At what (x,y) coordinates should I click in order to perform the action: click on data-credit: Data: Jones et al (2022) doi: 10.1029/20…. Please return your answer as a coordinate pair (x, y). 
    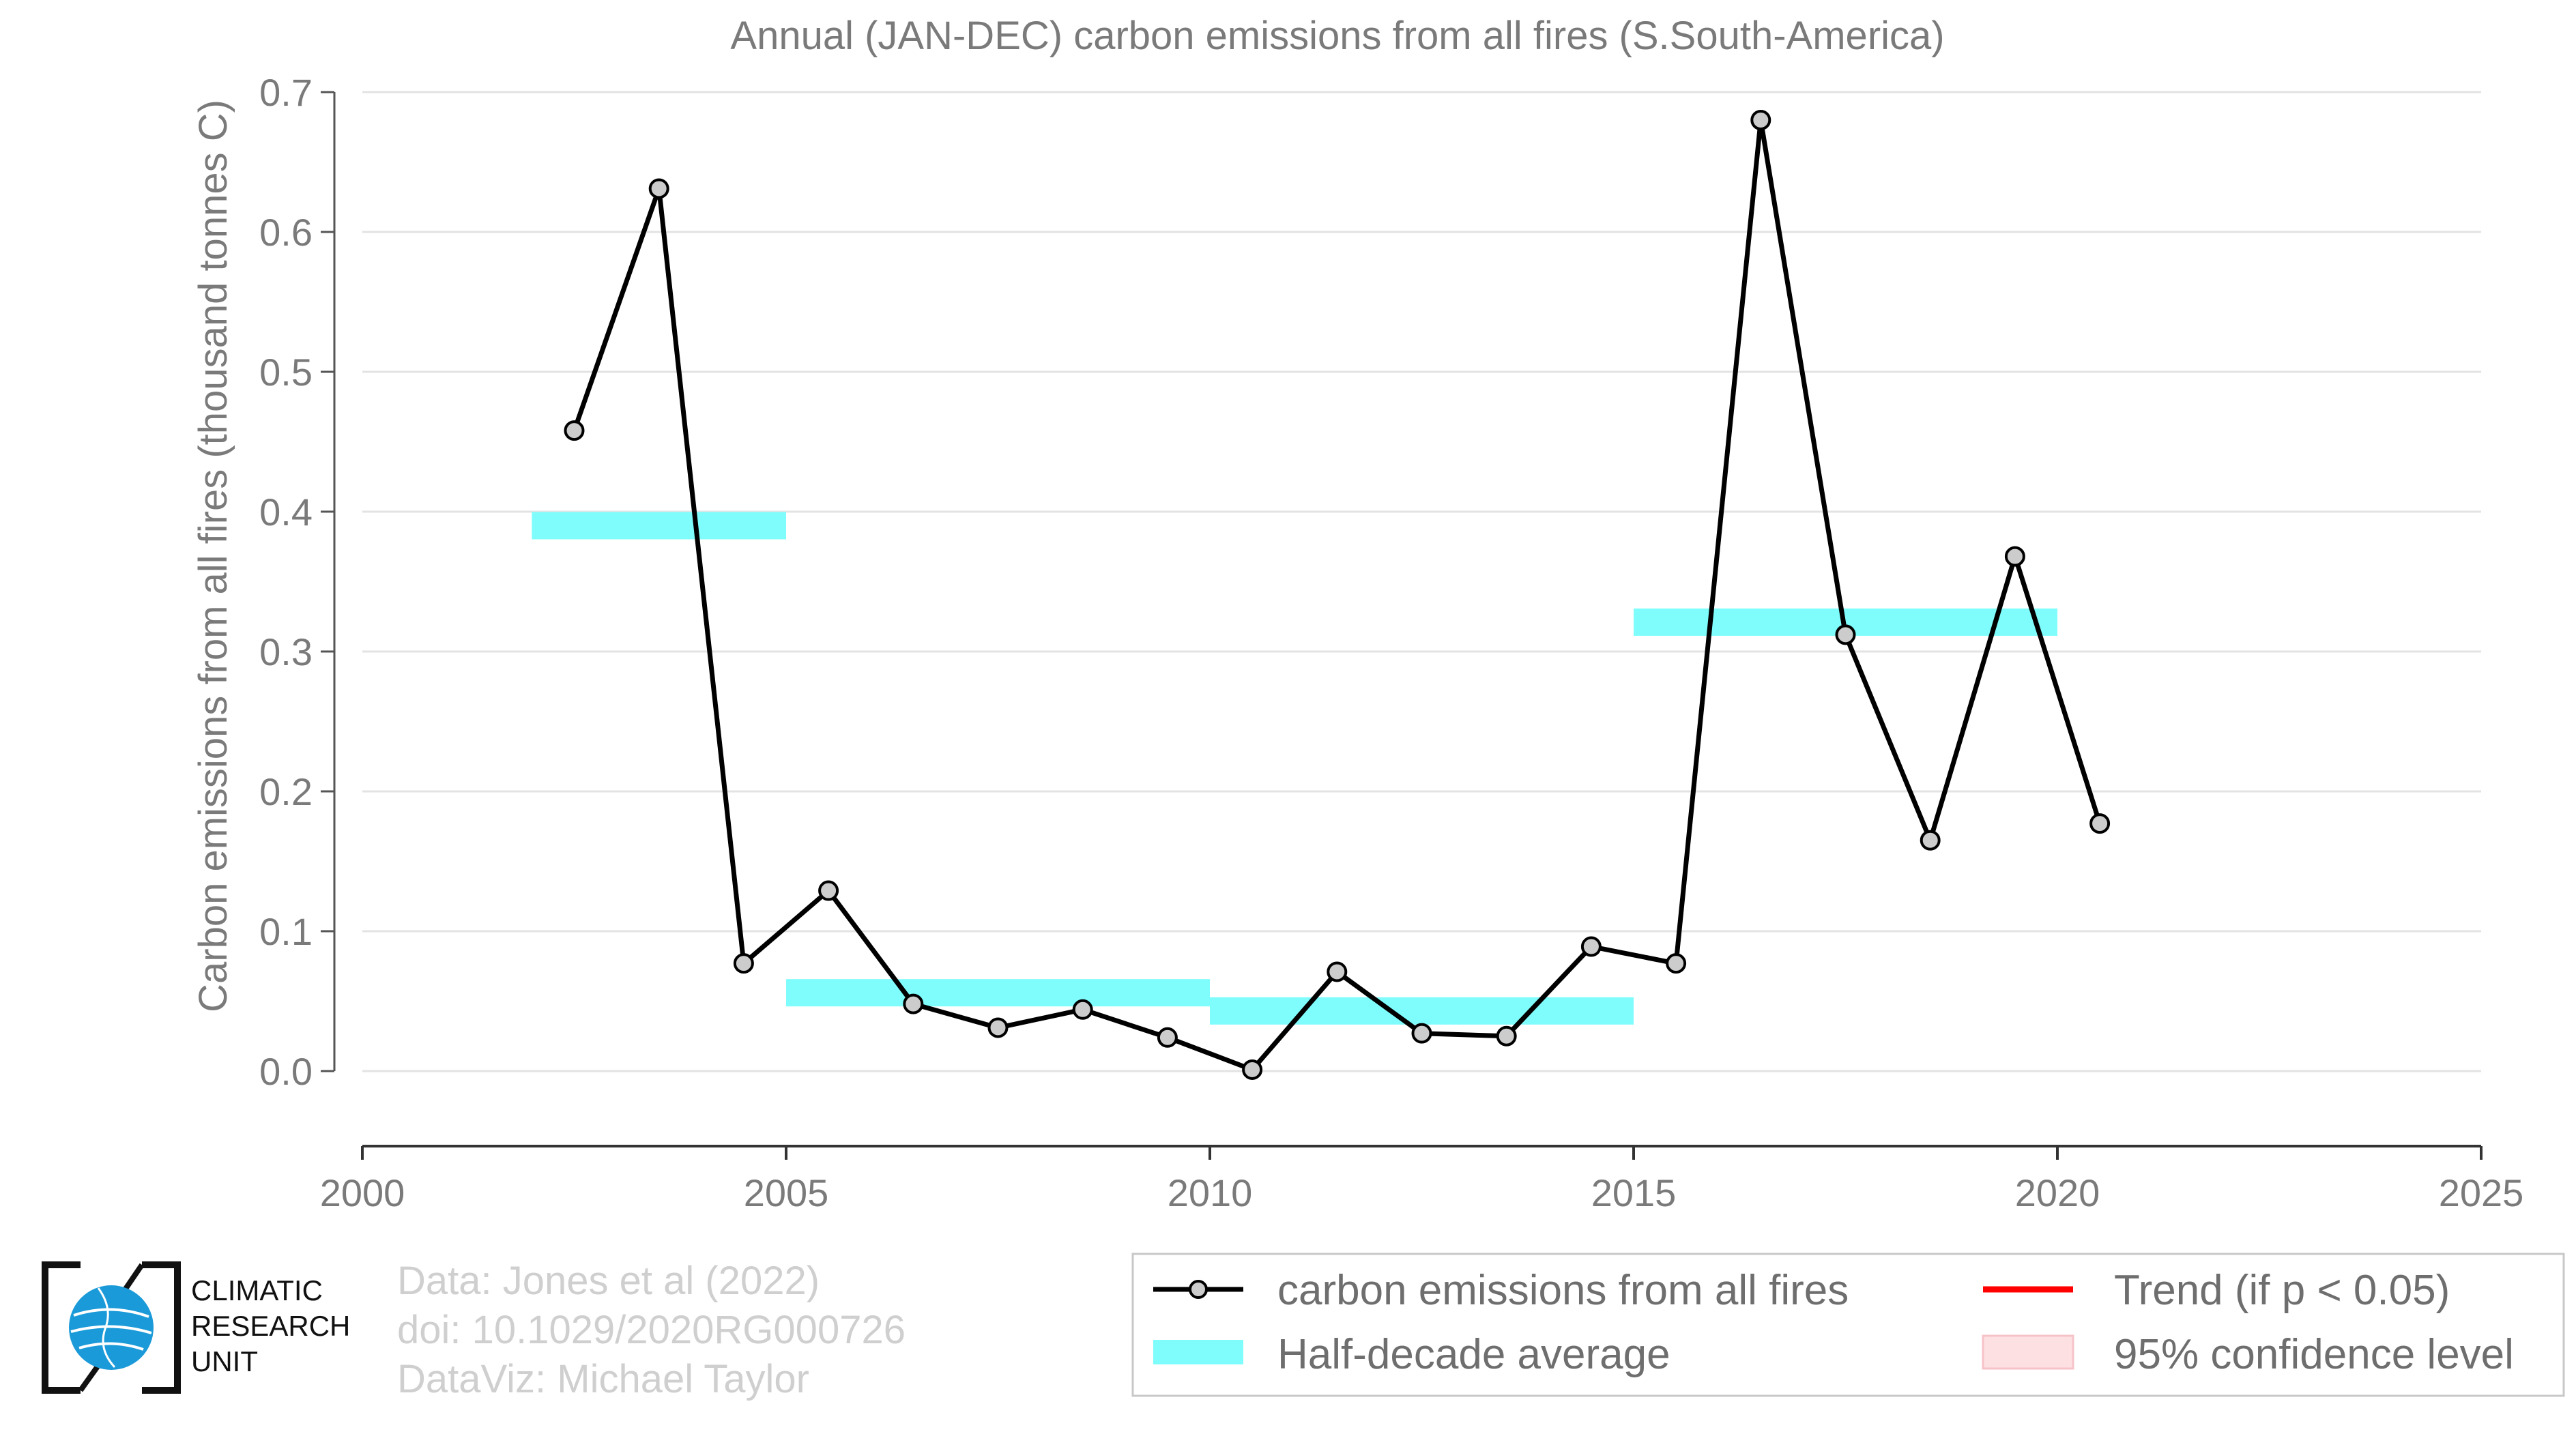
    Looking at the image, I should click on (651, 1330).